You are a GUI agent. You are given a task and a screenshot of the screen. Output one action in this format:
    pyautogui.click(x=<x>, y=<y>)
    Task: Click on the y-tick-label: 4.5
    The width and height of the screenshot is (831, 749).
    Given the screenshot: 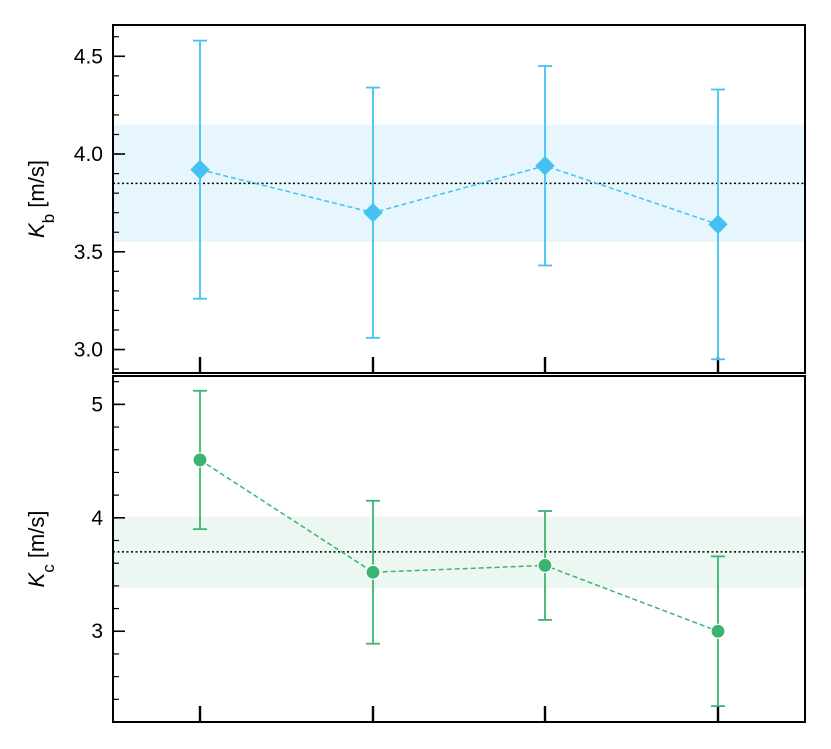 What is the action you would take?
    pyautogui.click(x=88, y=56)
    